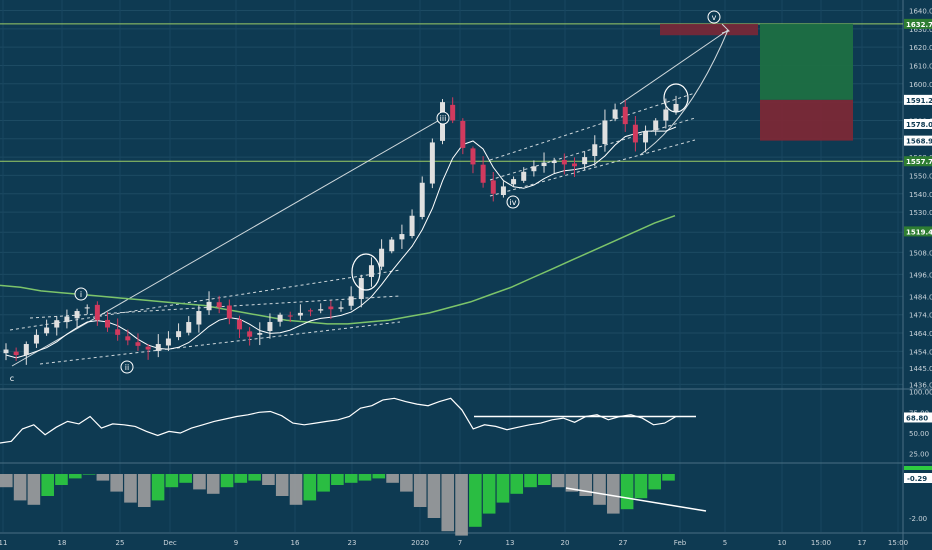 The image size is (932, 550). Describe the element at coordinates (918, 468) in the screenshot. I see `histogram-value-bg` at that location.